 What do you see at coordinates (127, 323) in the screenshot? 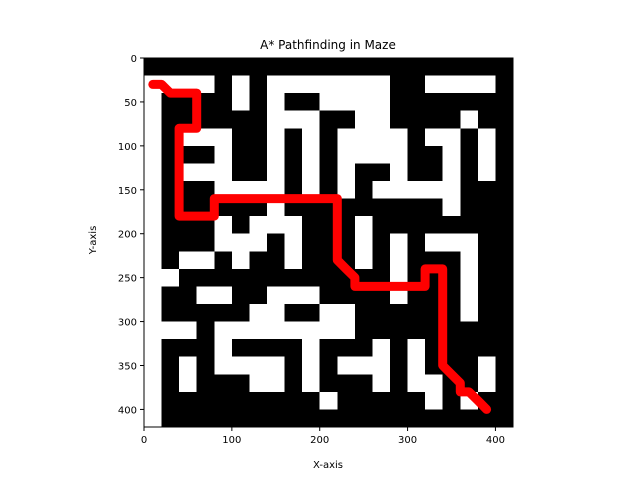
I see `y-tick-label: 300` at bounding box center [127, 323].